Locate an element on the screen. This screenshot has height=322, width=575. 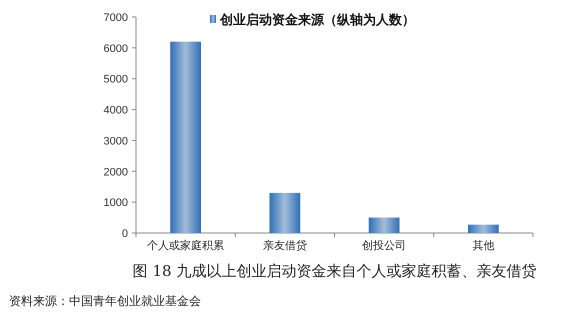
y-tick-label: 6000 is located at coordinates (116, 48).